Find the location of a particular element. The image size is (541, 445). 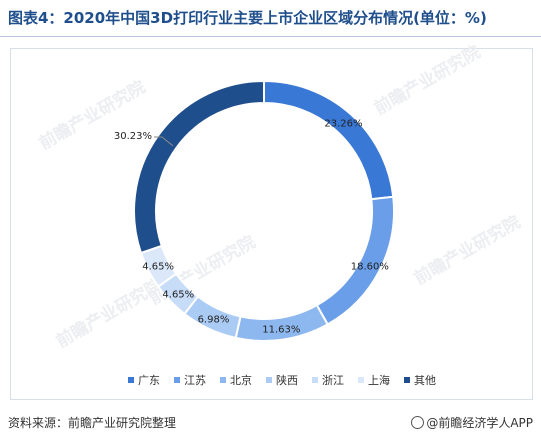

legend-label-其他: 其他 is located at coordinates (425, 380).